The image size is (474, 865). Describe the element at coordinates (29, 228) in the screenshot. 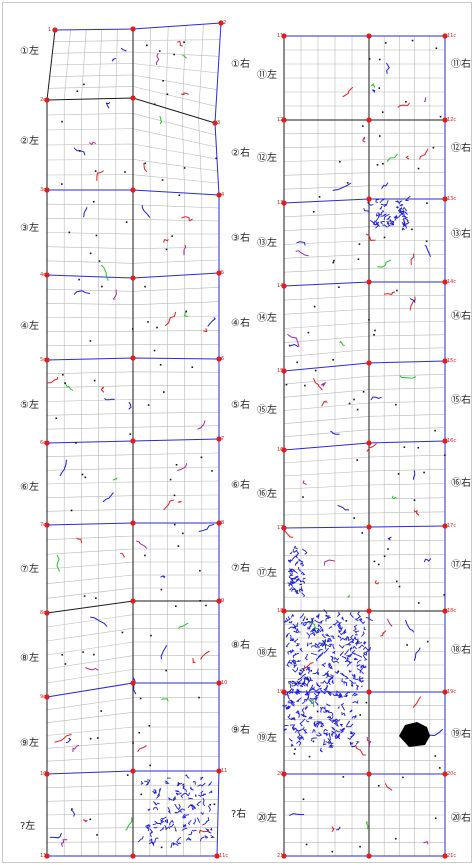

I see `left-col-label-3: ③左` at that location.